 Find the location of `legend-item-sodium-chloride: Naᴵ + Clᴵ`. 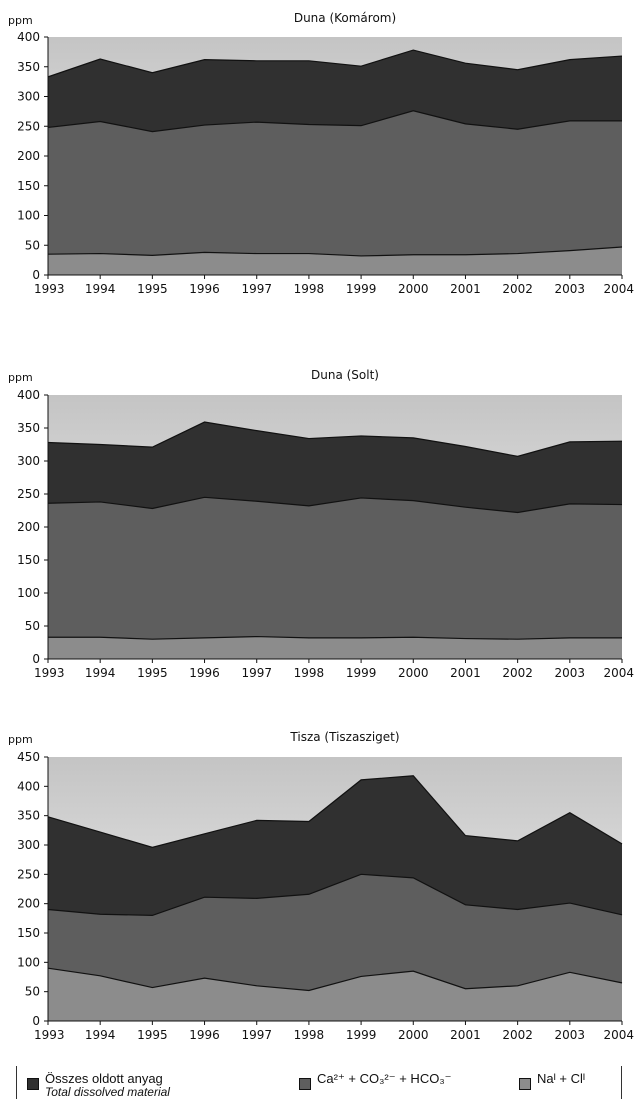

legend-item-sodium-chloride: Naᴵ + Clᴵ is located at coordinates (552, 1081).